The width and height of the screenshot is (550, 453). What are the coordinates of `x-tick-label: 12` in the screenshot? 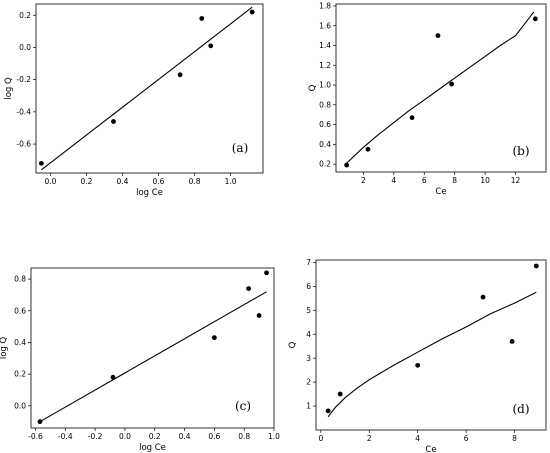 It's located at (516, 180).